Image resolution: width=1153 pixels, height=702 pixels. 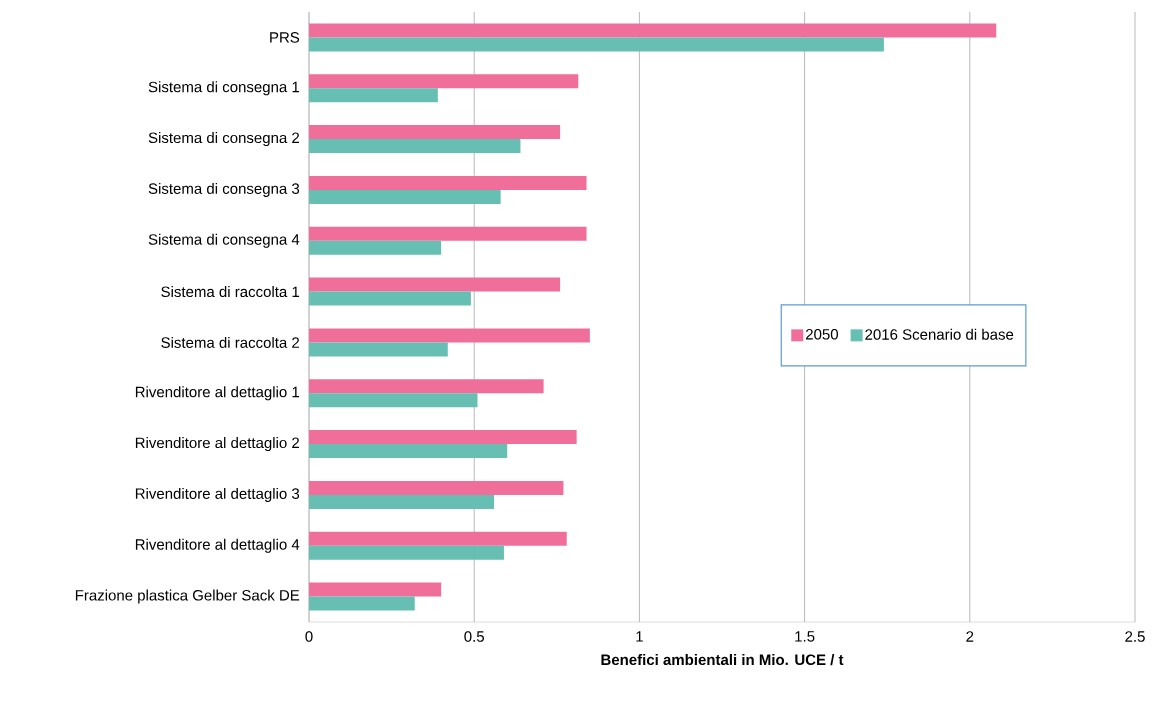 What do you see at coordinates (224, 88) in the screenshot?
I see `y-tick-label: Sistema di consegna 1` at bounding box center [224, 88].